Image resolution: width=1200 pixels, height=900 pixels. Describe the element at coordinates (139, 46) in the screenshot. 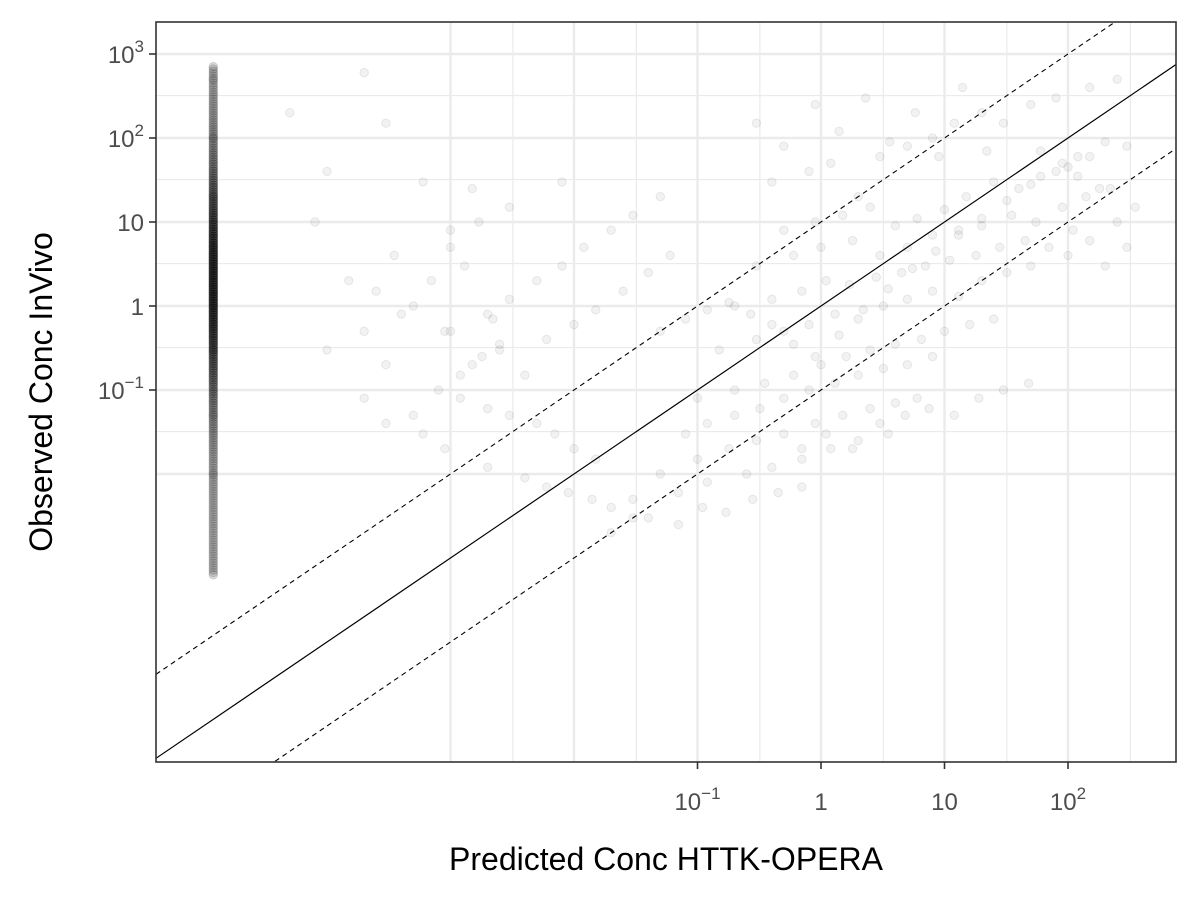

I see `y-tick-label-exponent: 3` at that location.